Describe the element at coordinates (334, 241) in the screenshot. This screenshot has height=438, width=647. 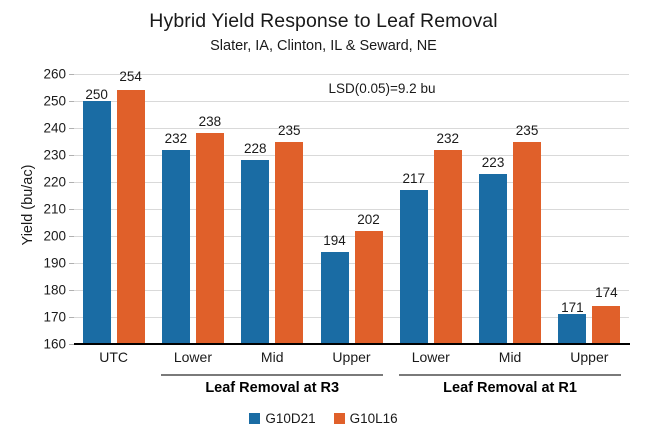
I see `bar-value-label: 194` at that location.